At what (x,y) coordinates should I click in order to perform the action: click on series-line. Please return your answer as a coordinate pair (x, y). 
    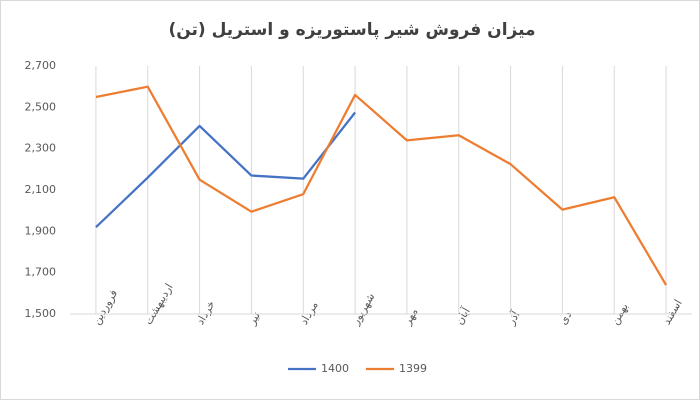
    Looking at the image, I should click on (225, 170).